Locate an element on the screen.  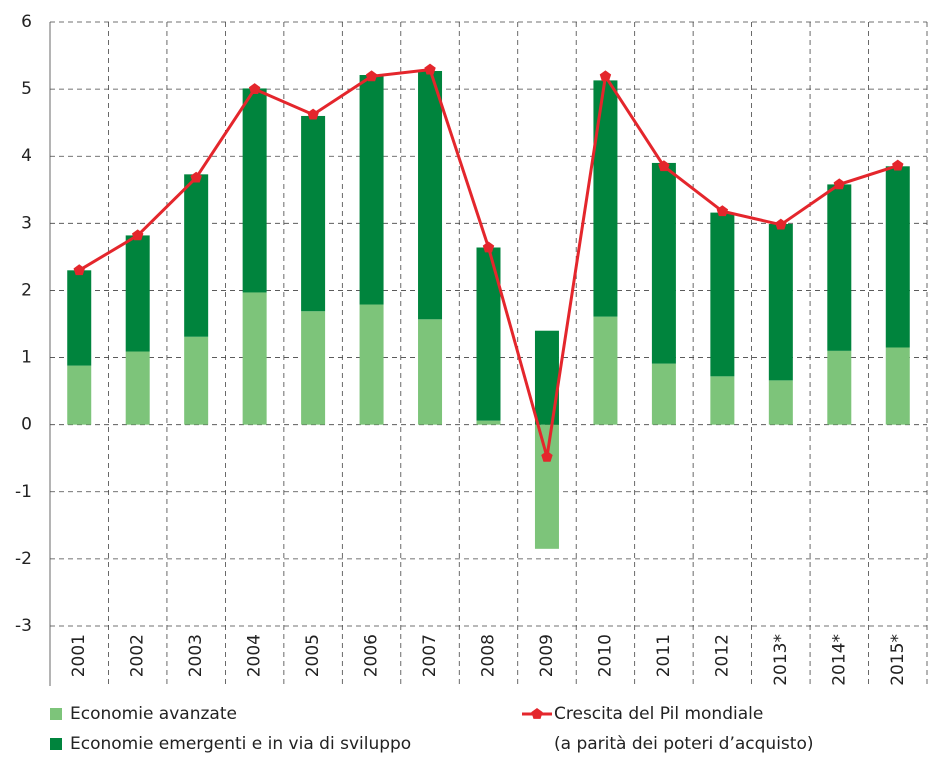
y-tick-label: 2 is located at coordinates (26, 290).